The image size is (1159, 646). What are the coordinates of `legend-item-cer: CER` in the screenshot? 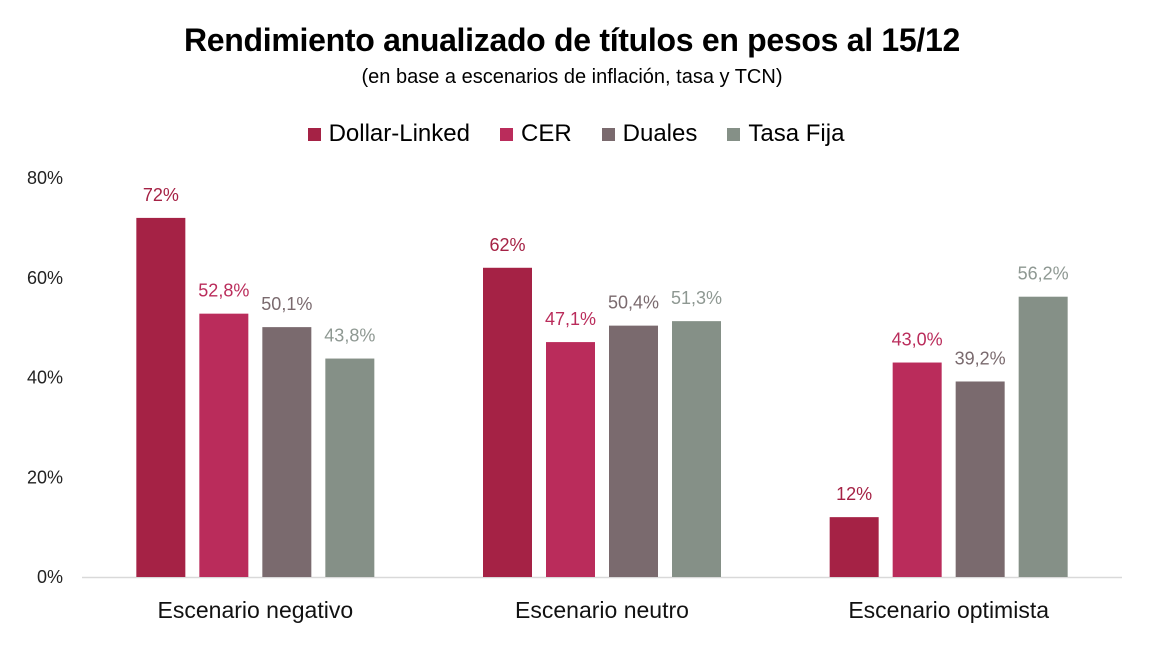 It's located at (535, 134).